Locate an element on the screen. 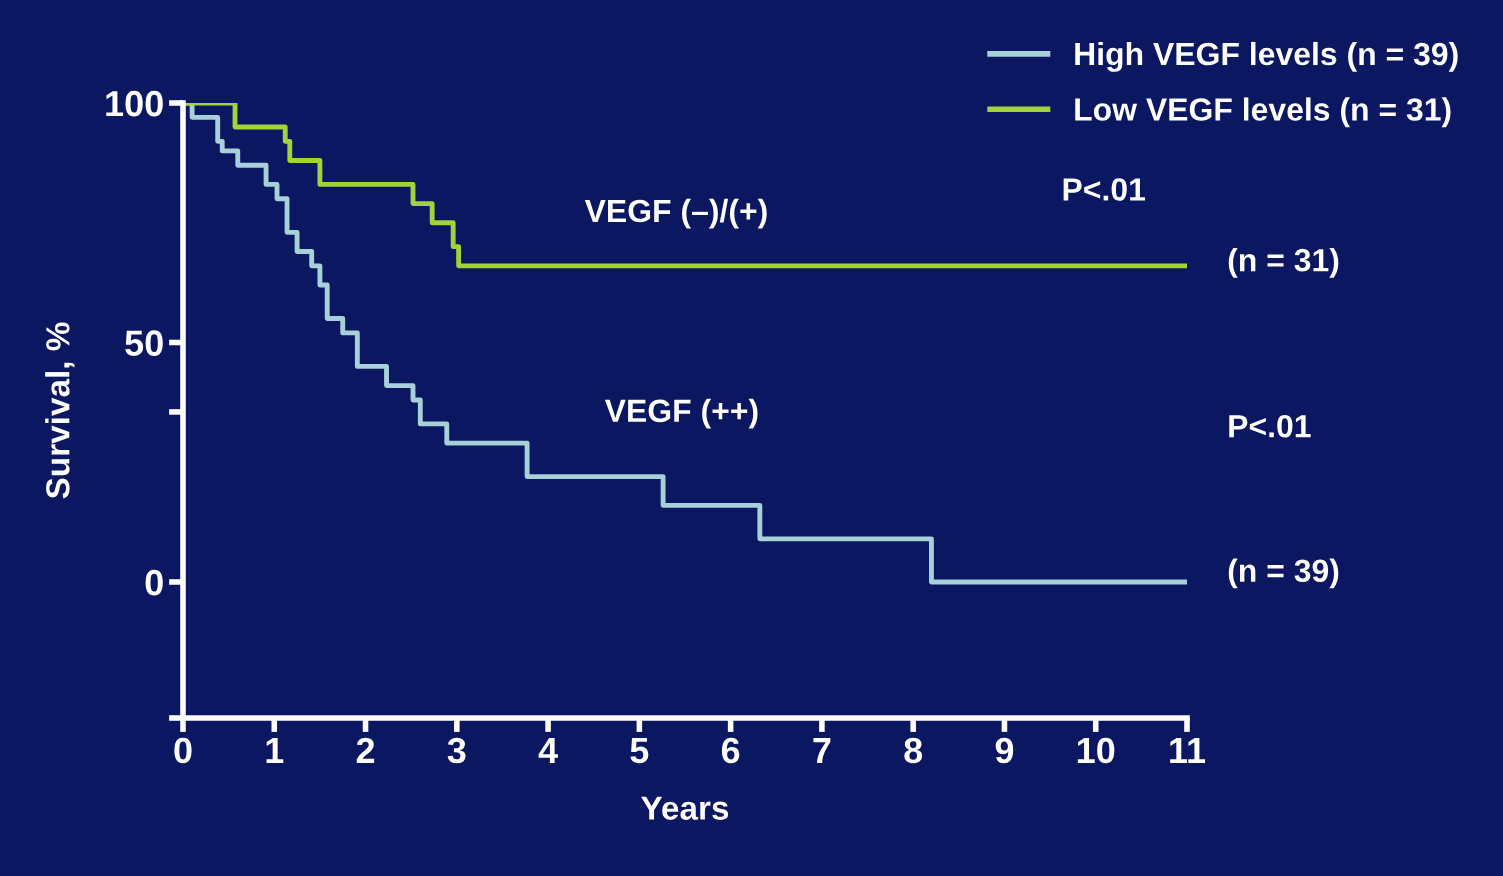 The image size is (1503, 876). x-tick-label: 5 is located at coordinates (639, 751).